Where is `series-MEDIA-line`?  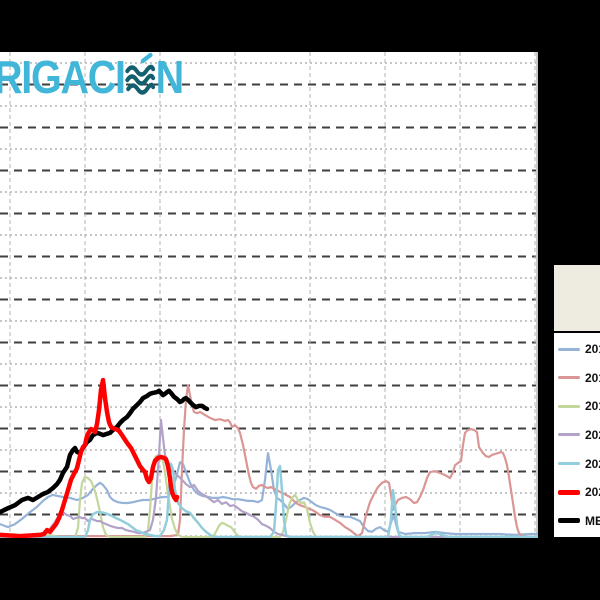
series-MEDIA-line is located at coordinates (105, 451).